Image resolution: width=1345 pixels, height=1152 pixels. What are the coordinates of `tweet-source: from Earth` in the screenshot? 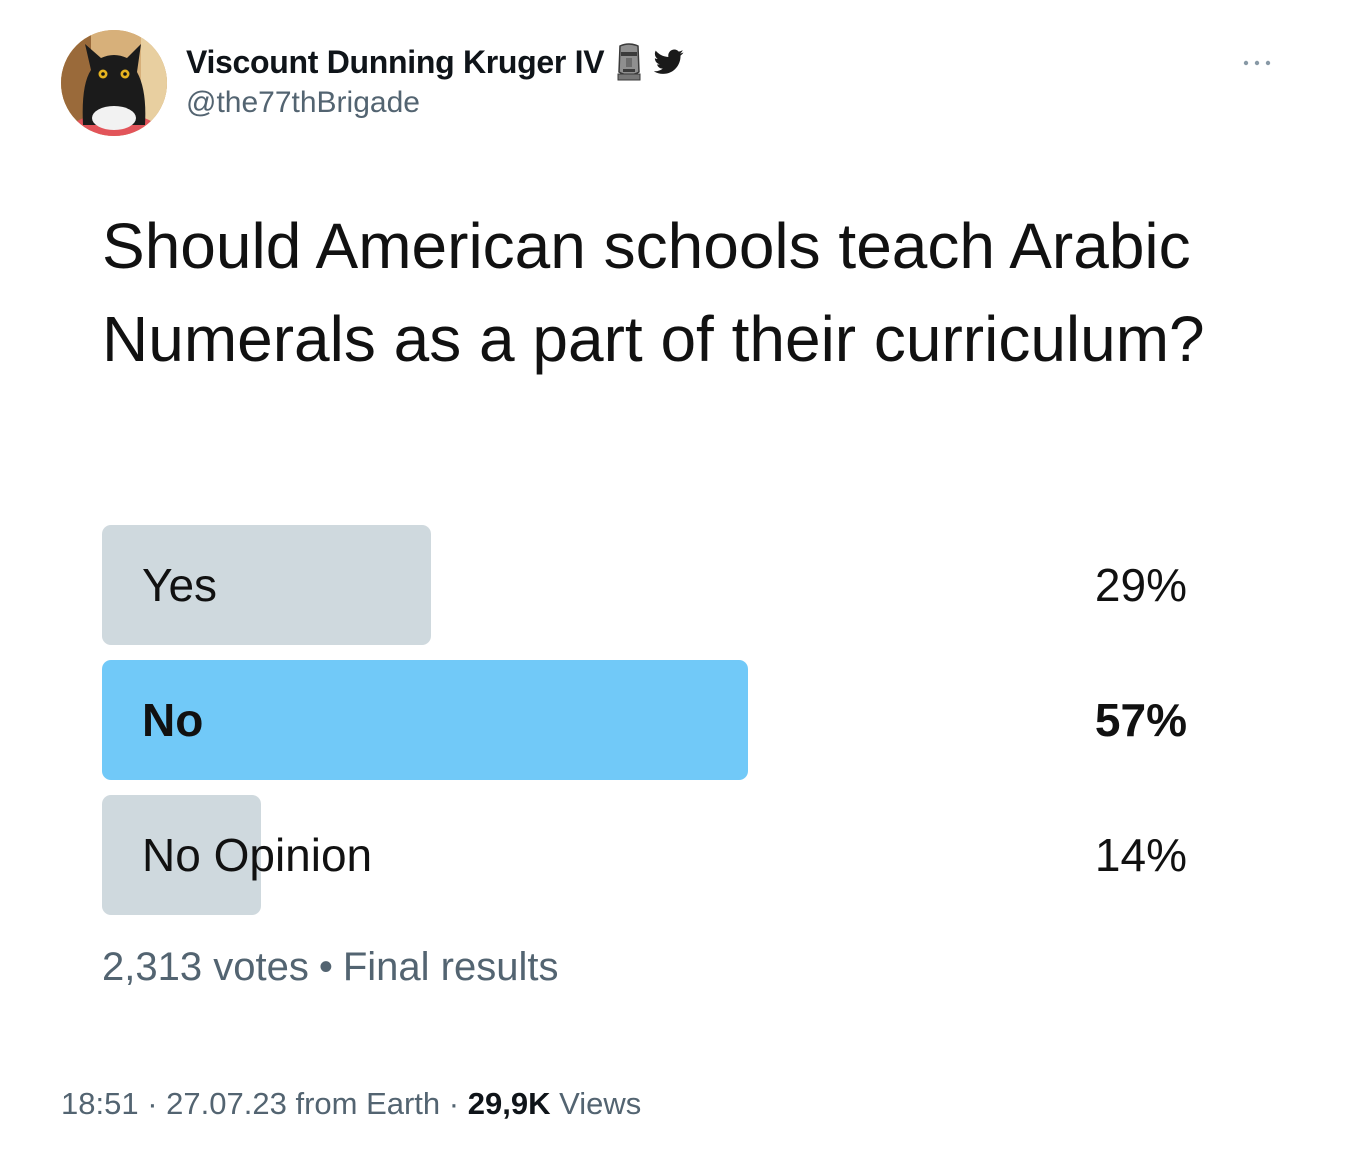 It's located at (368, 1103).